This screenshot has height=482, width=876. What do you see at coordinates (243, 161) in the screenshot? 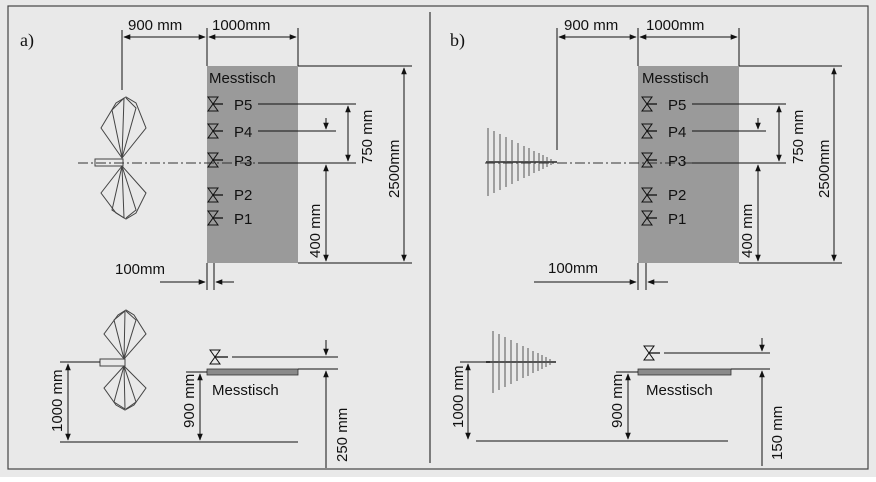
I see `panel-a-p3-label: P3` at bounding box center [243, 161].